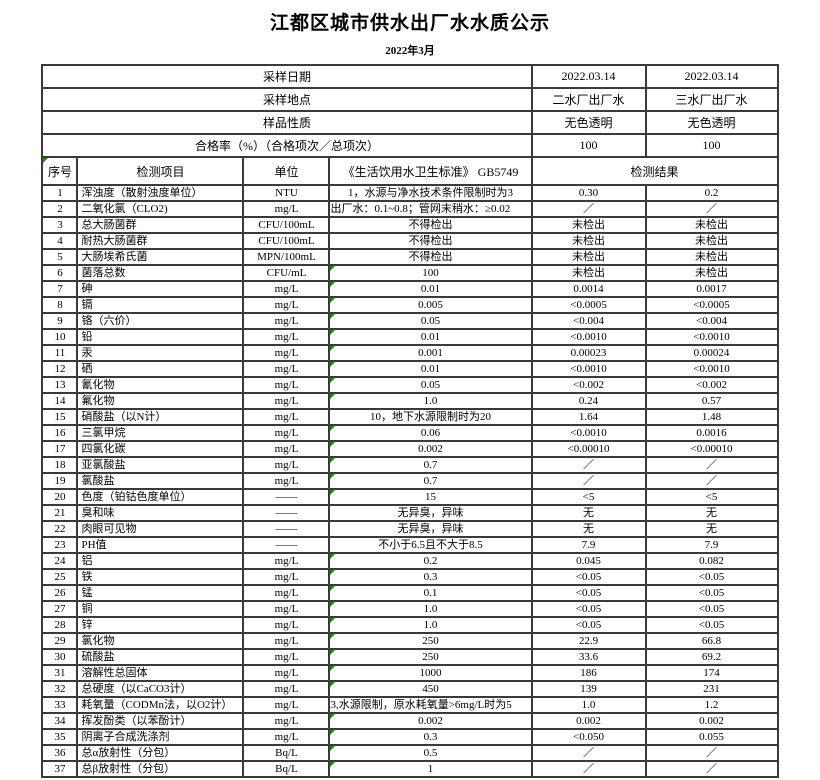  Describe the element at coordinates (60, 608) in the screenshot. I see `cell-no-text: 27` at that location.